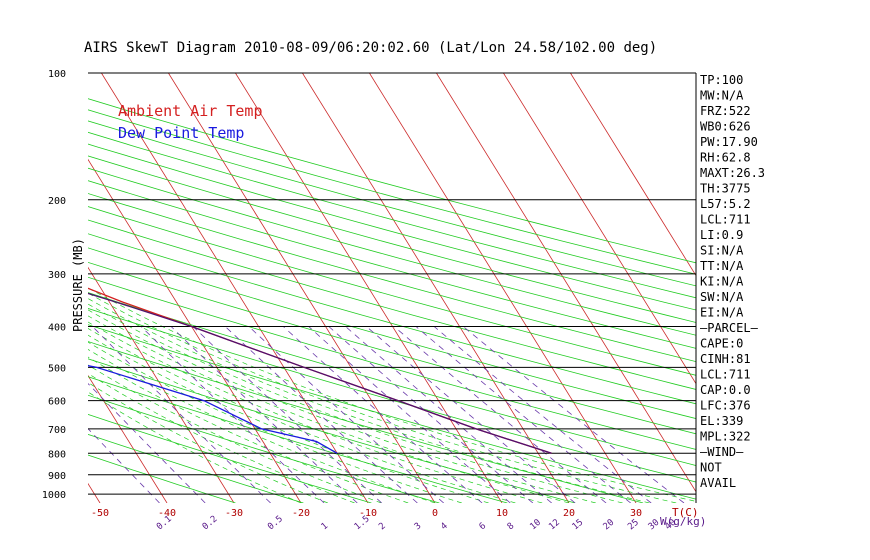 This screenshot has width=870, height=560. I want to click on mixing-ratio-tick-label: 15, so click(578, 525).